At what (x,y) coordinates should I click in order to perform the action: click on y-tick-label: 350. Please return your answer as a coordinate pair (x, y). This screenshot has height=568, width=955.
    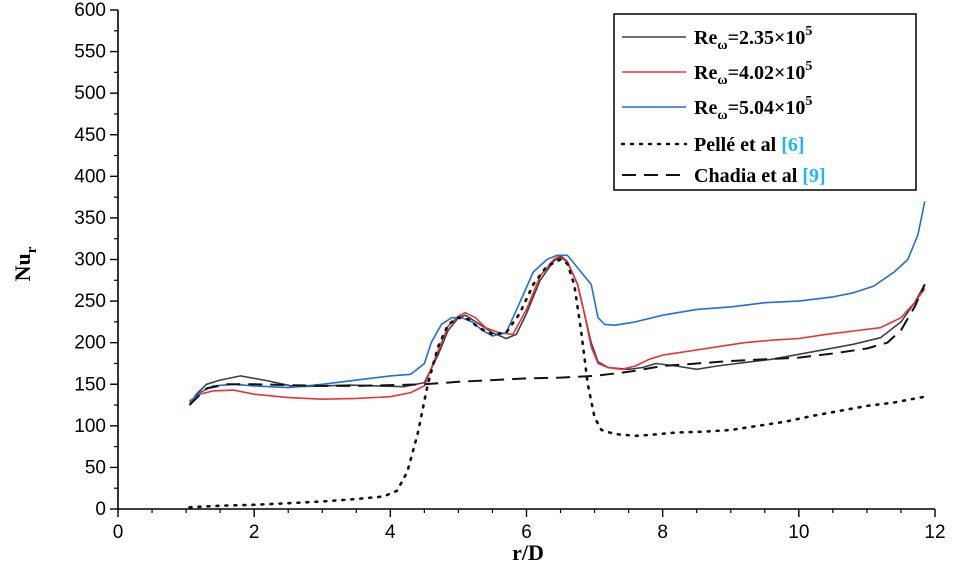
    Looking at the image, I should click on (90, 218).